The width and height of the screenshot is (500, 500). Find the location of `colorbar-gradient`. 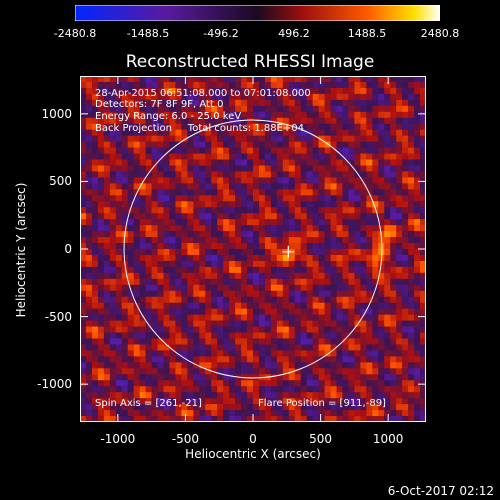

colorbar-gradient is located at coordinates (257, 13).